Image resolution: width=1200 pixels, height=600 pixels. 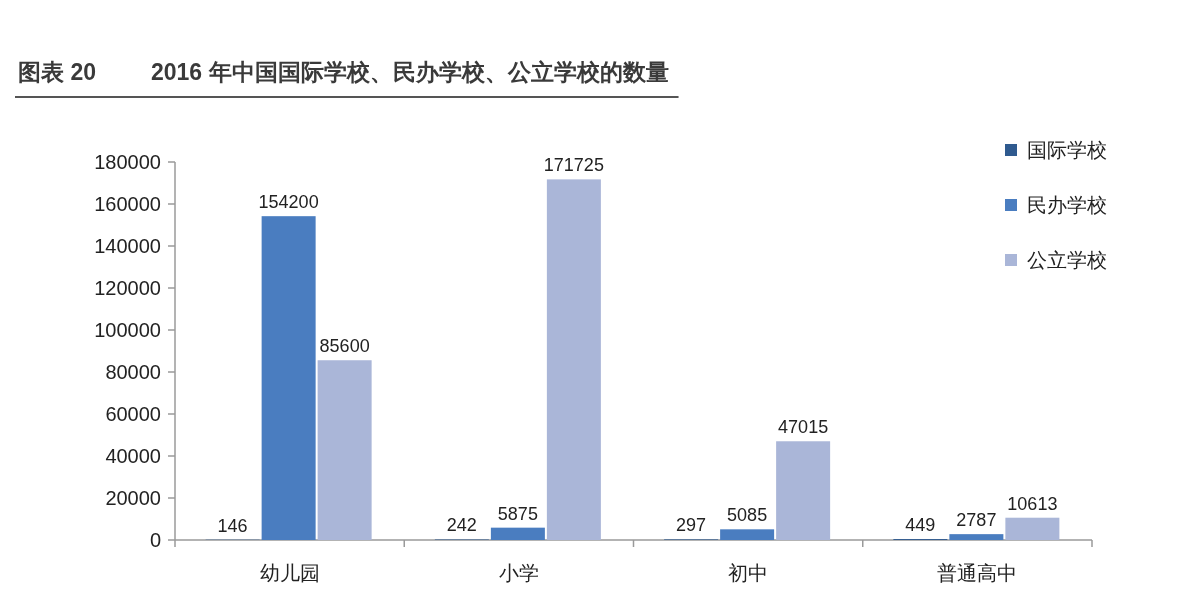 I want to click on data-label: 5085, so click(x=747, y=515).